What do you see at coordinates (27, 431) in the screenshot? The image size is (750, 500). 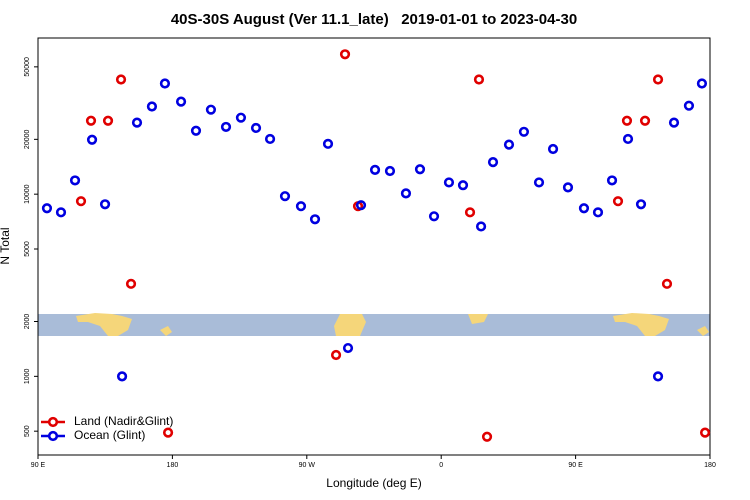 I see `y-tick-label: 500` at bounding box center [27, 431].